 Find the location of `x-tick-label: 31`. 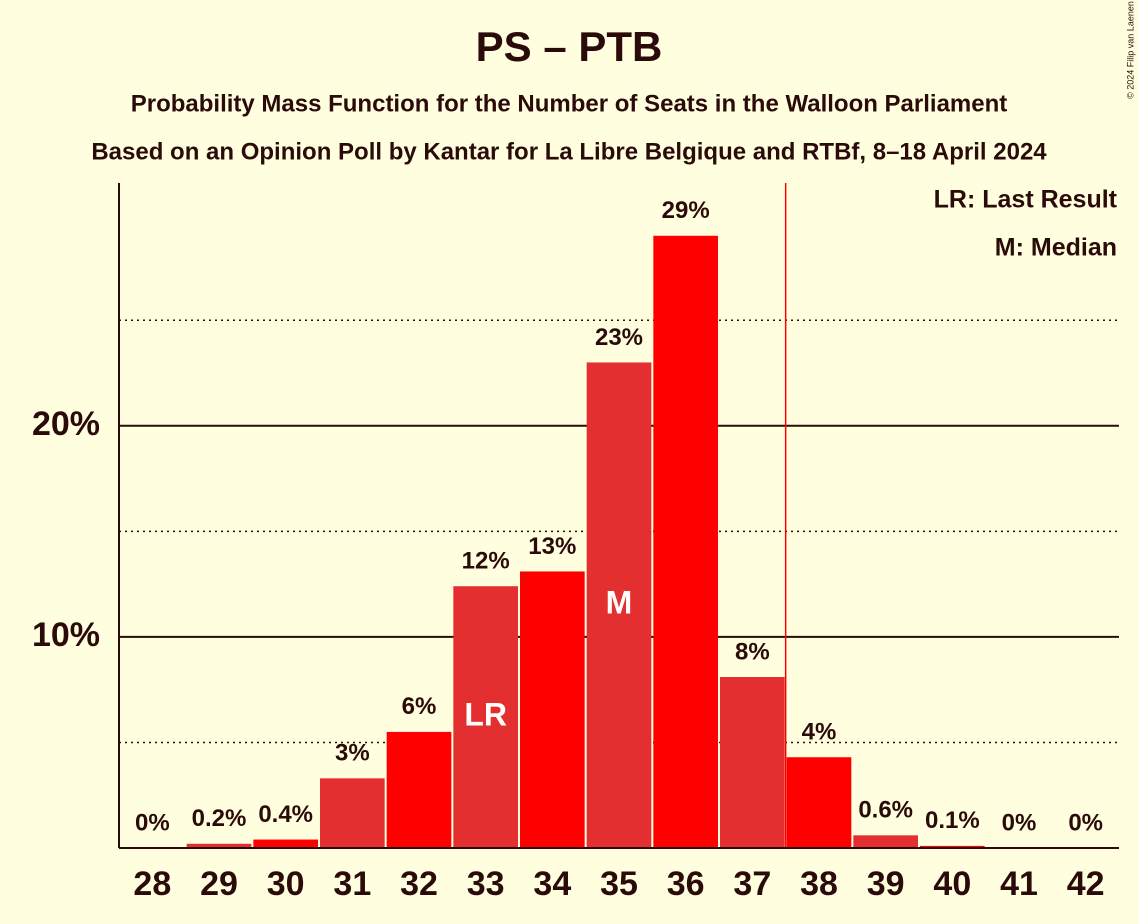

x-tick-label: 31 is located at coordinates (352, 884).